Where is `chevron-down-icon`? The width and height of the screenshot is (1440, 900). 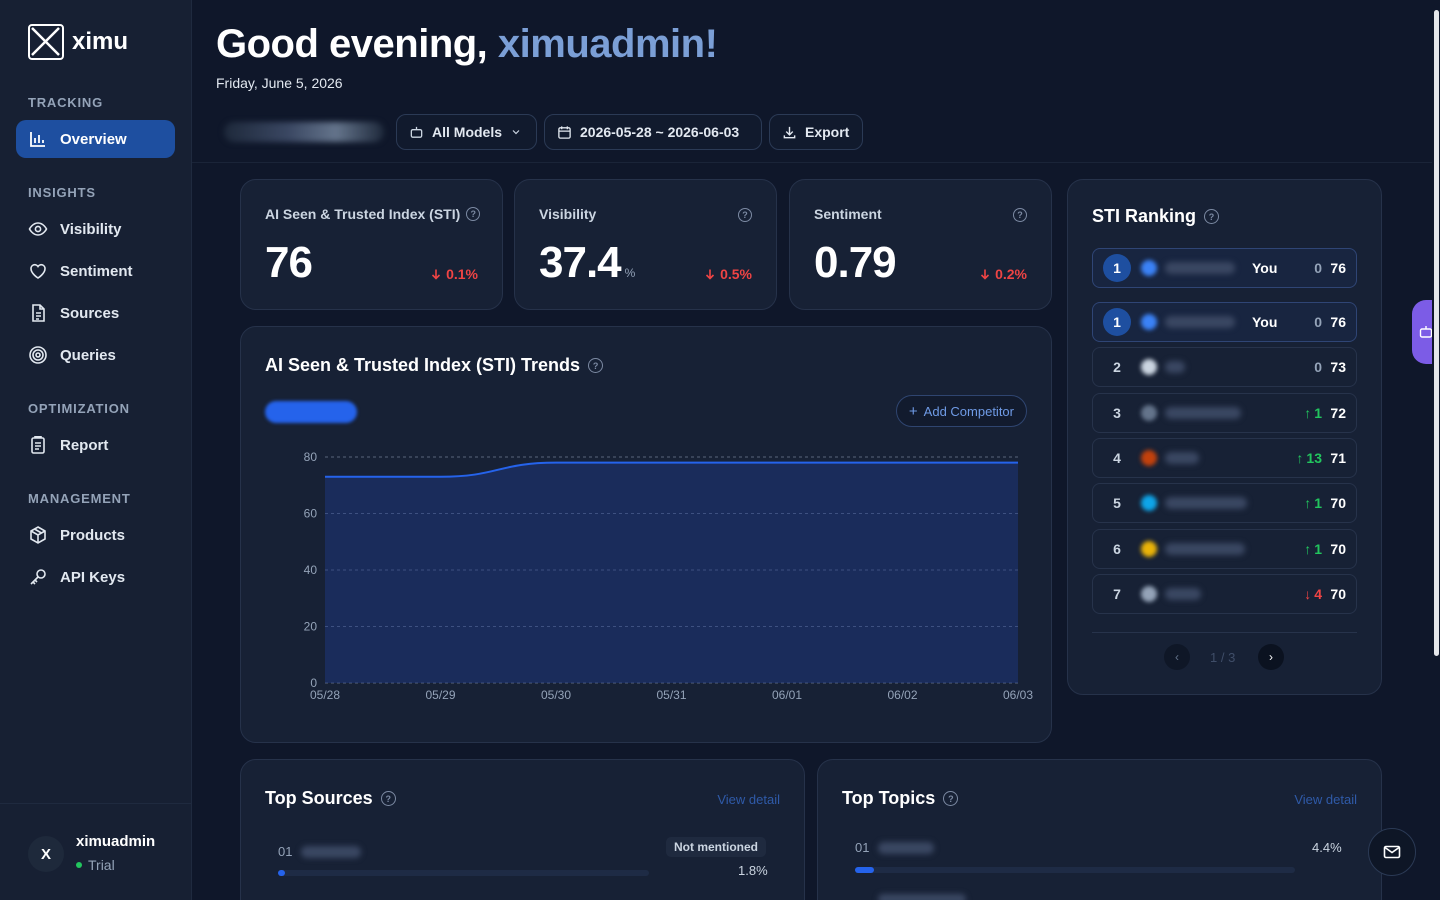 chevron-down-icon is located at coordinates (516, 132).